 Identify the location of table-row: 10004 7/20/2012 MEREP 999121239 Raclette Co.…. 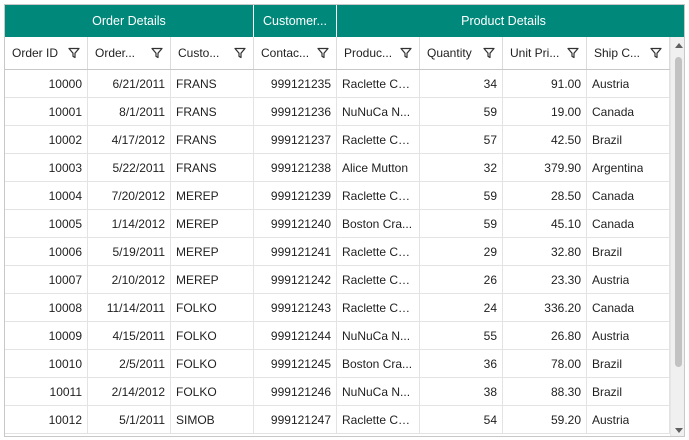
(337, 196).